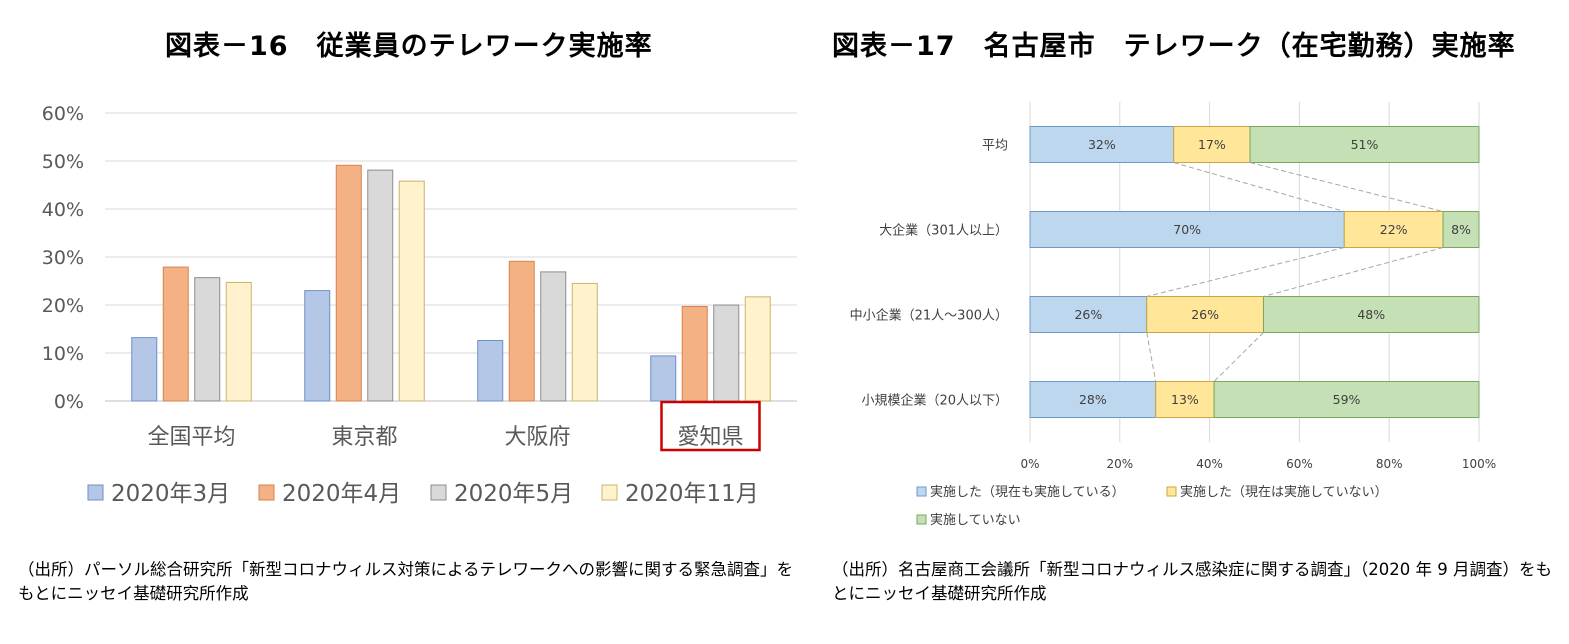 Image resolution: width=1569 pixels, height=644 pixels. I want to click on data-label: 59%, so click(1347, 399).